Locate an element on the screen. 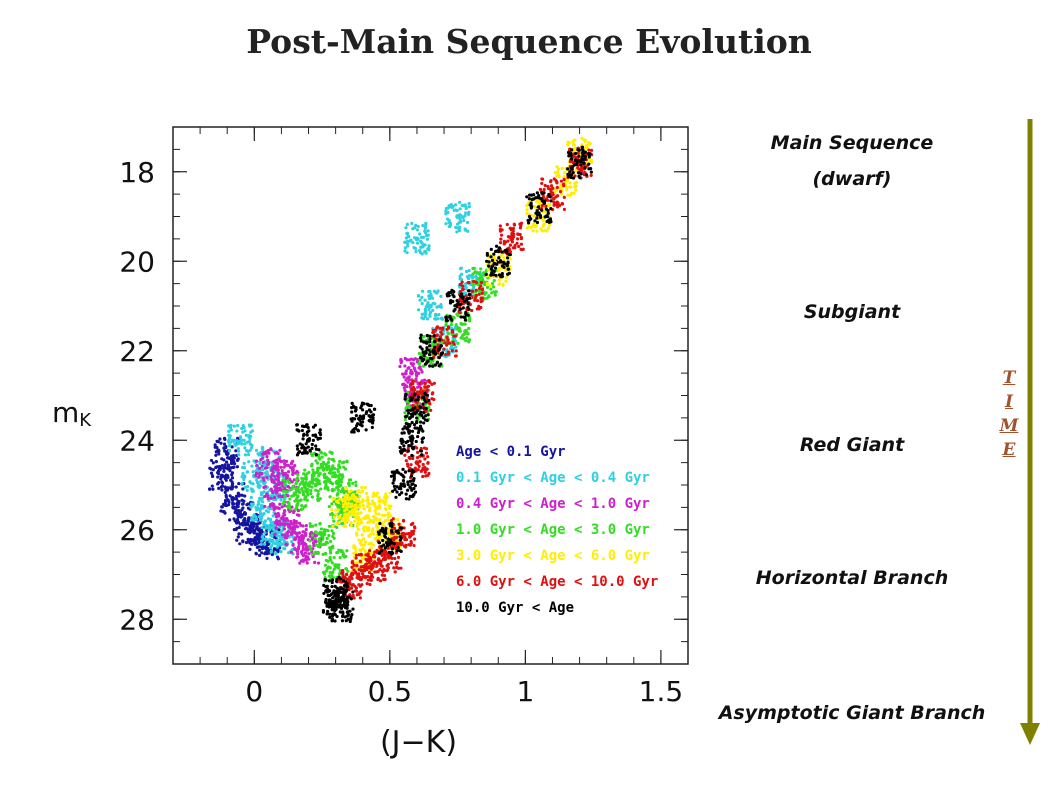 The width and height of the screenshot is (1058, 793). chart-title: Post-Main Sequence Evolution is located at coordinates (529, 41).